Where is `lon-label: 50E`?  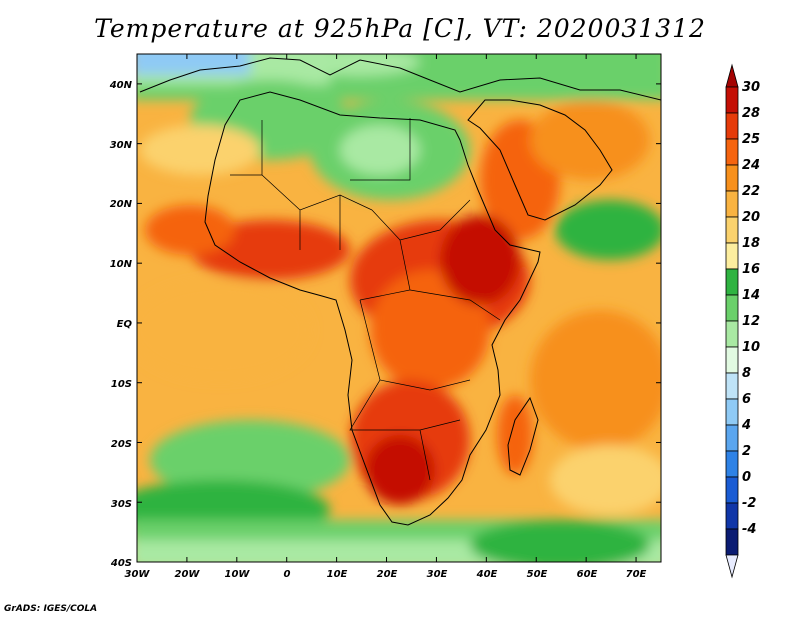 lon-label: 50E is located at coordinates (537, 574).